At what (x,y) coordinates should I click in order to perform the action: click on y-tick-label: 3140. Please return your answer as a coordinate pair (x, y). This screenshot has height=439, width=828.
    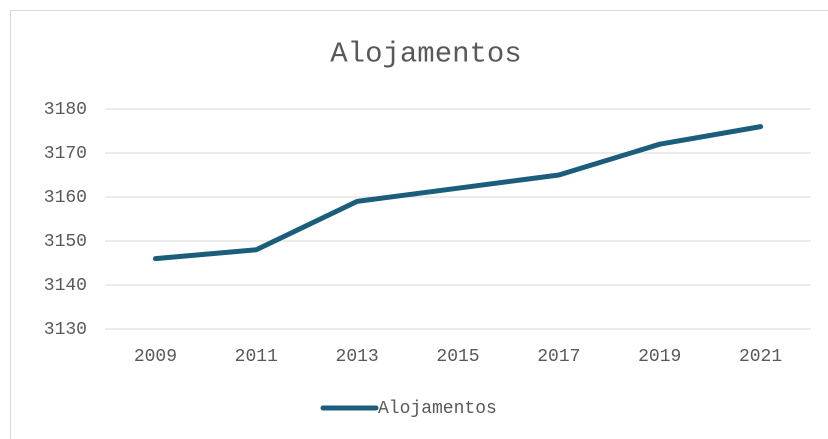
    Looking at the image, I should click on (65, 286).